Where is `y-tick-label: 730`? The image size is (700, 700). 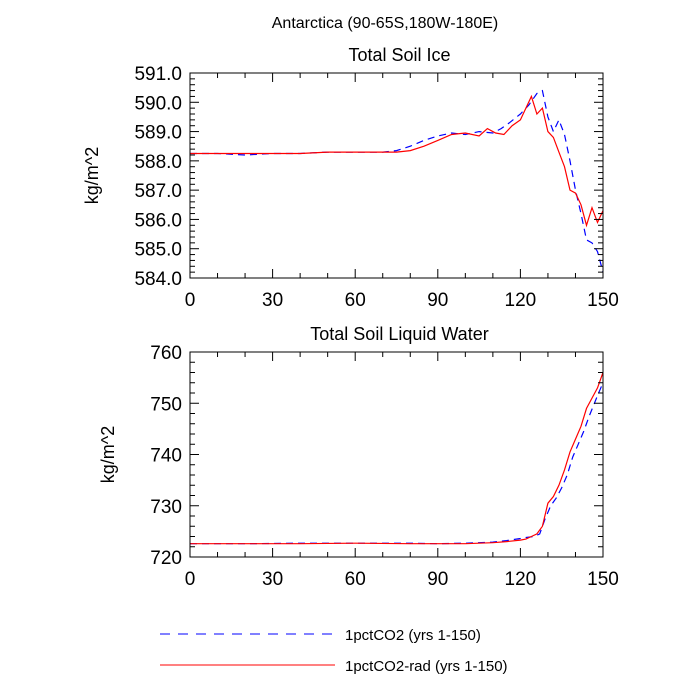 y-tick-label: 730 is located at coordinates (166, 507).